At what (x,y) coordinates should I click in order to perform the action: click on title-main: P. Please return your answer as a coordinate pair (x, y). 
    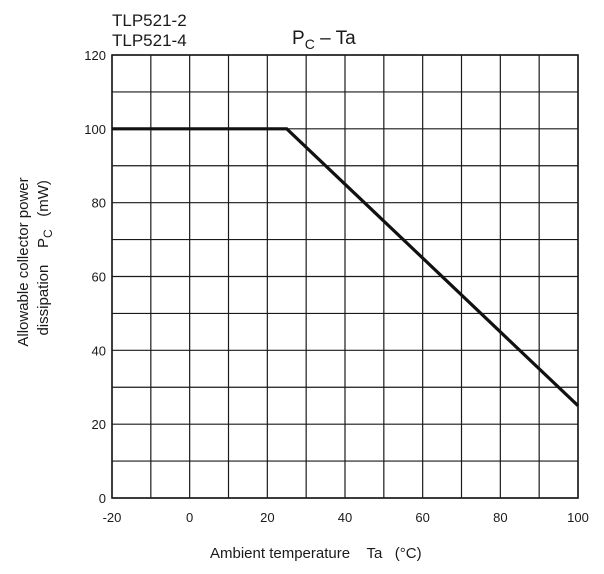
    Looking at the image, I should click on (298, 38).